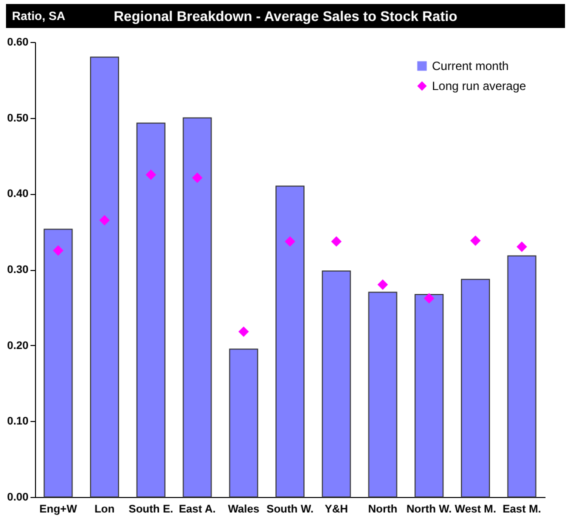 The width and height of the screenshot is (571, 519). Describe the element at coordinates (197, 510) in the screenshot. I see `x-tick-label: East A.` at that location.